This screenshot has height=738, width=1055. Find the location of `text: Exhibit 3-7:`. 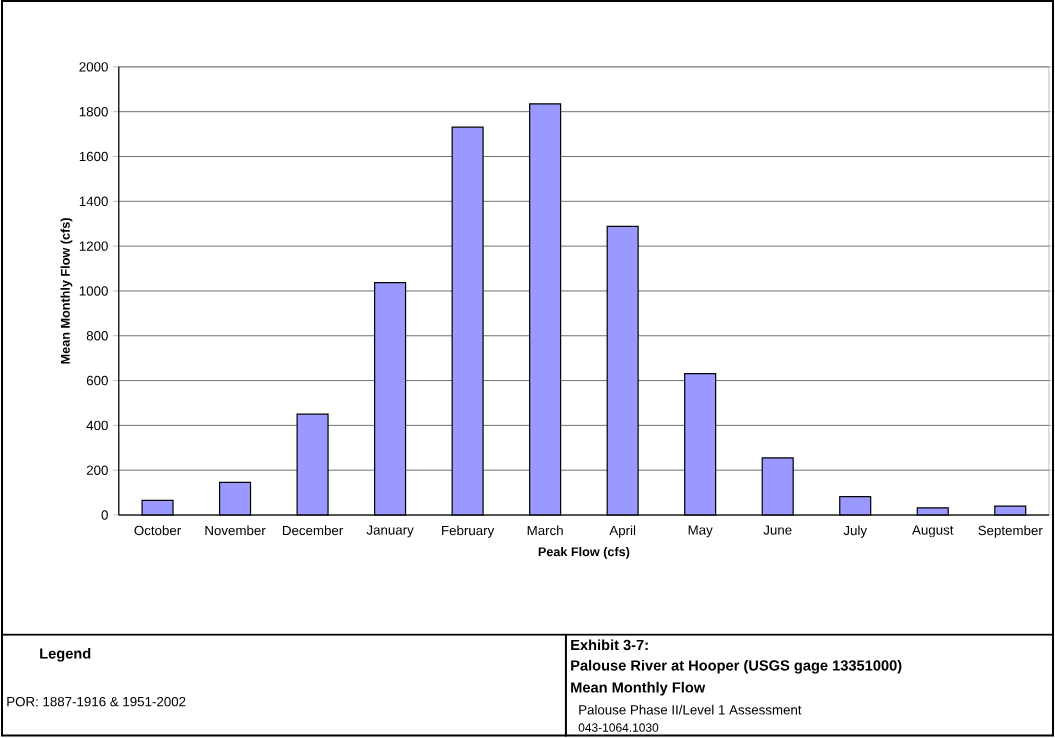

text: Exhibit 3-7: is located at coordinates (609, 645).